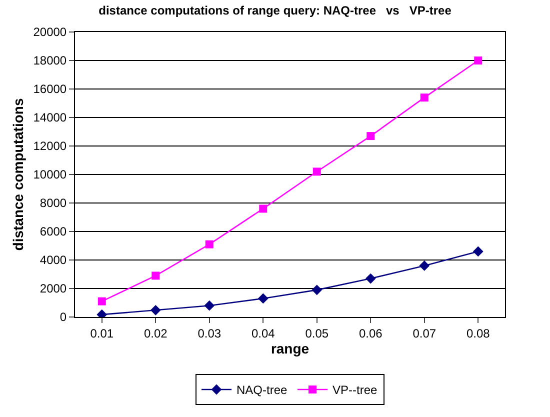  Describe the element at coordinates (53, 203) in the screenshot. I see `y-tick-label: 8000` at that location.